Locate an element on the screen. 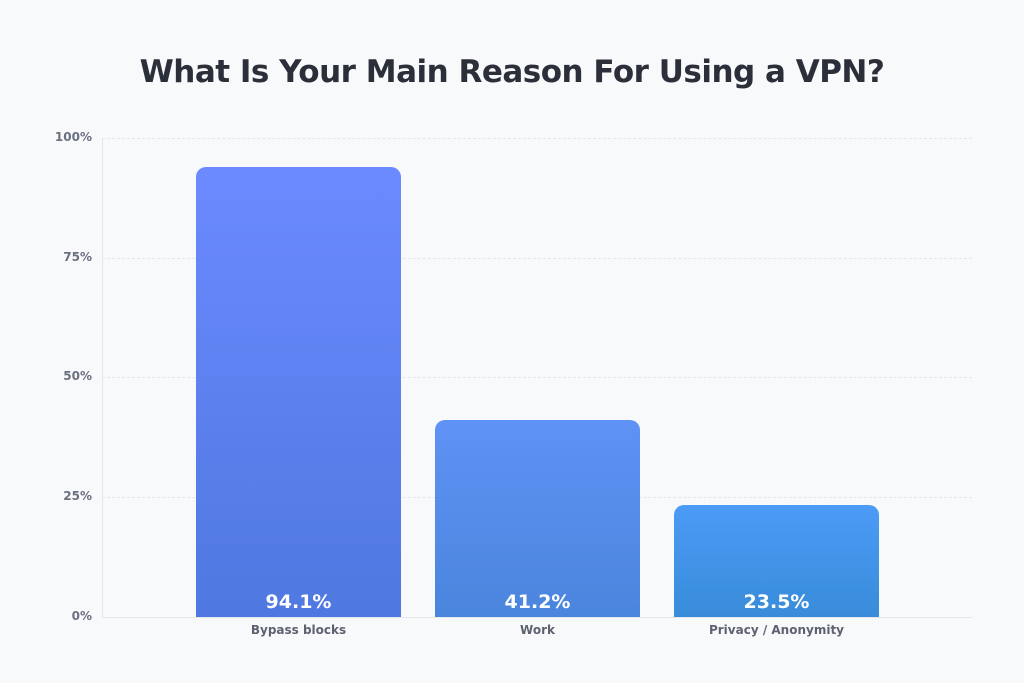 The height and width of the screenshot is (683, 1024). bar-privacy-anonymity: 23.5% is located at coordinates (776, 561).